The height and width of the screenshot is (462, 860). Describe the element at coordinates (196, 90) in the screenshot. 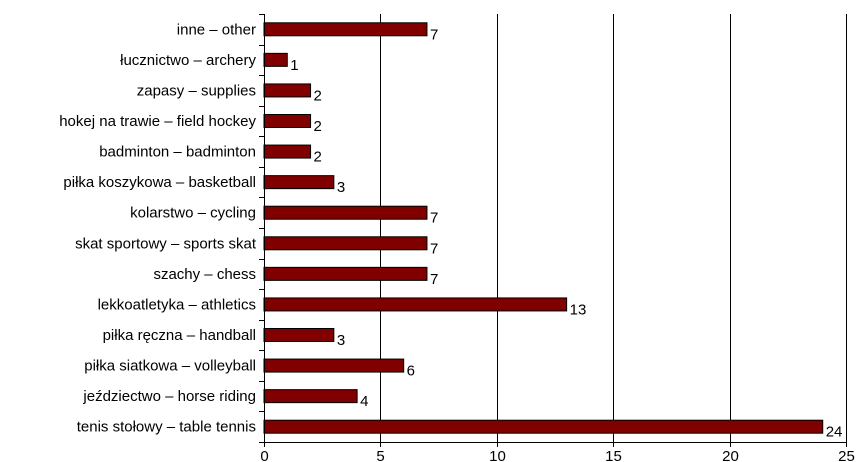

I see `category-label: zapasy – supplies` at that location.